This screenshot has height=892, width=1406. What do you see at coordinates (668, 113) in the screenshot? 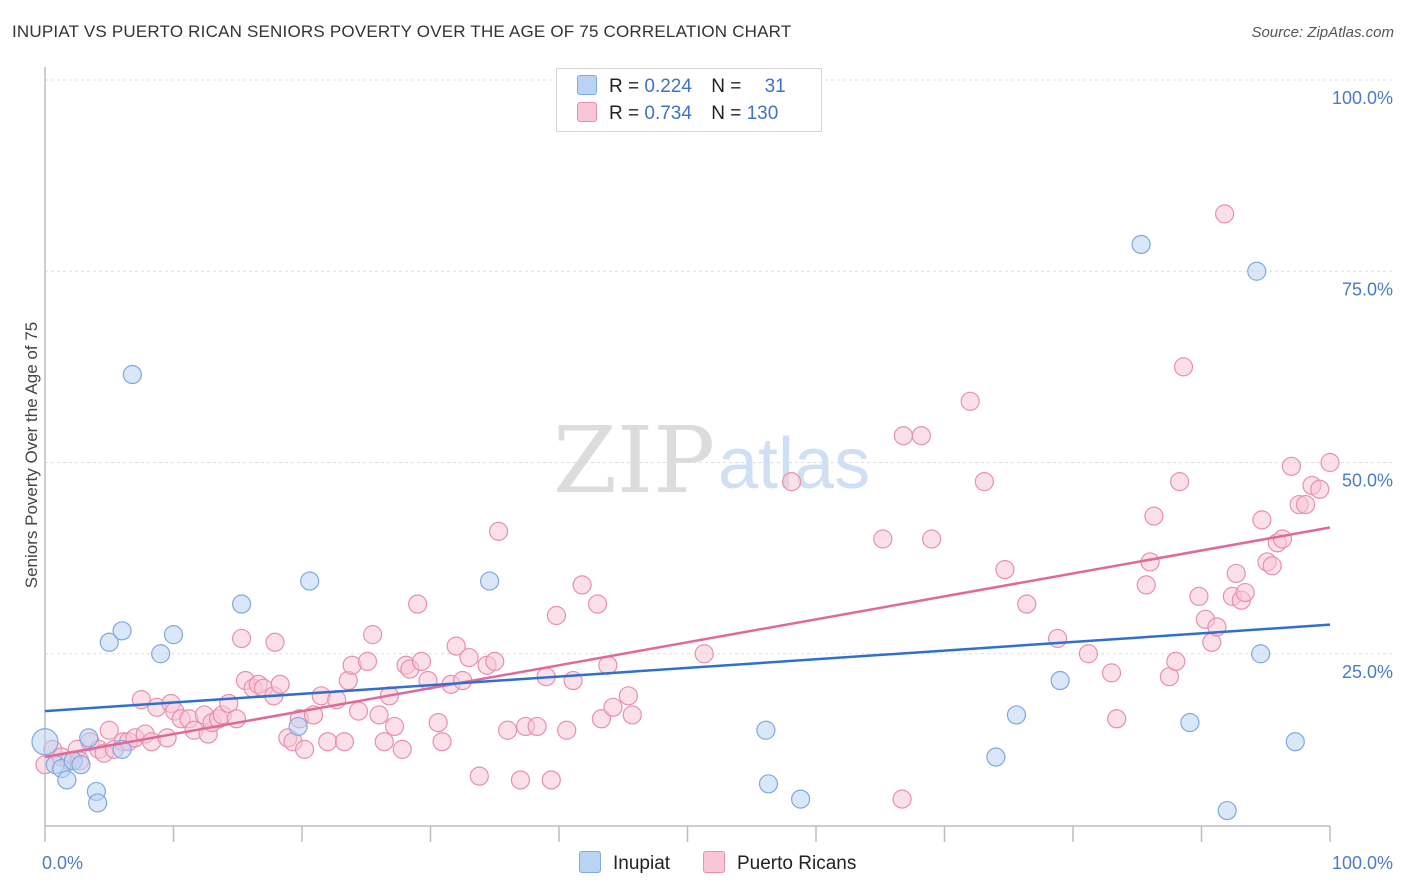
I see `legend-r-value: 0.734` at bounding box center [668, 113].